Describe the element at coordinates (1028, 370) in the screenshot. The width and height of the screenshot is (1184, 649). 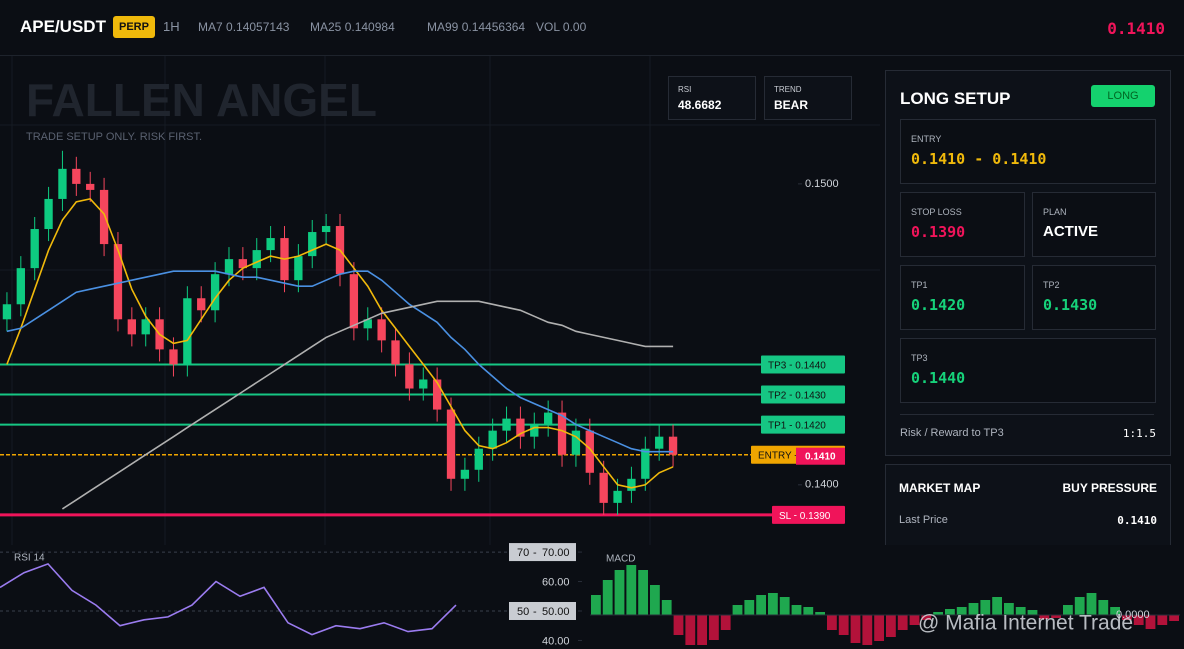
I see `tp-box: TP3 0.1440` at that location.